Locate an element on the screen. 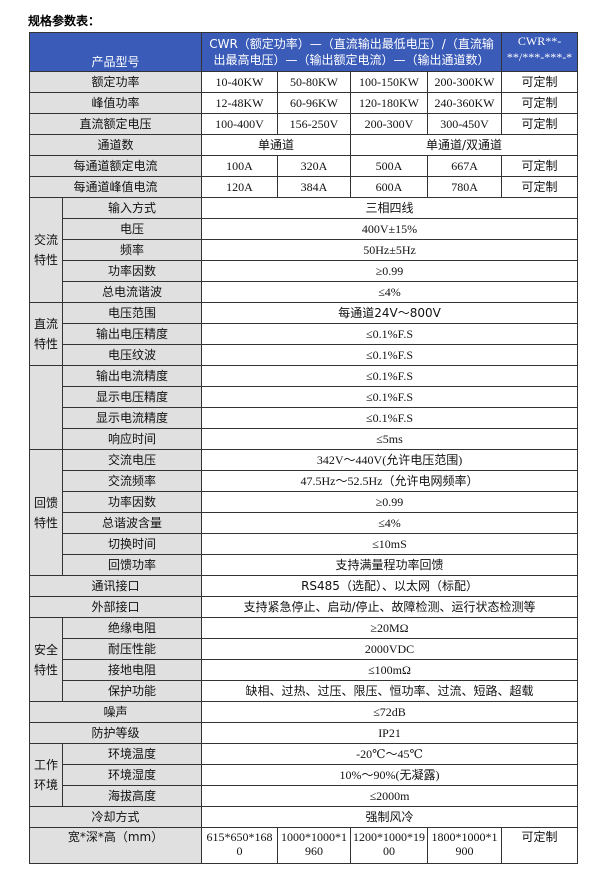 Image resolution: width=601 pixels, height=879 pixels. row-label: 响应时间 is located at coordinates (132, 439).